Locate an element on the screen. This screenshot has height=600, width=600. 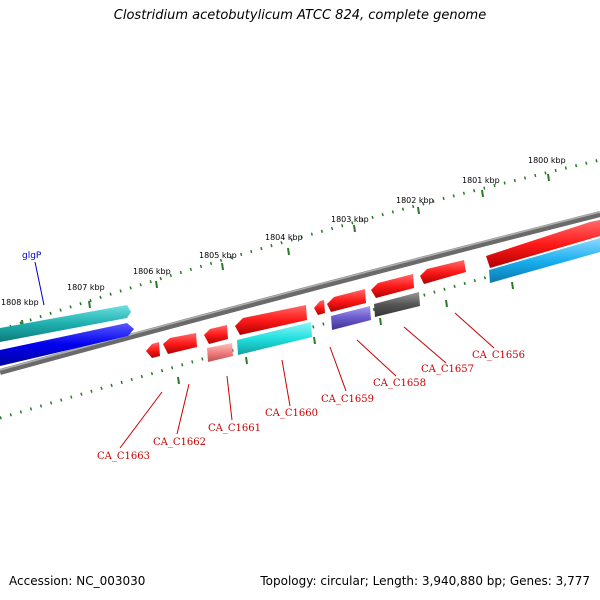
tick-label: 1808 kbp is located at coordinates (20, 302).